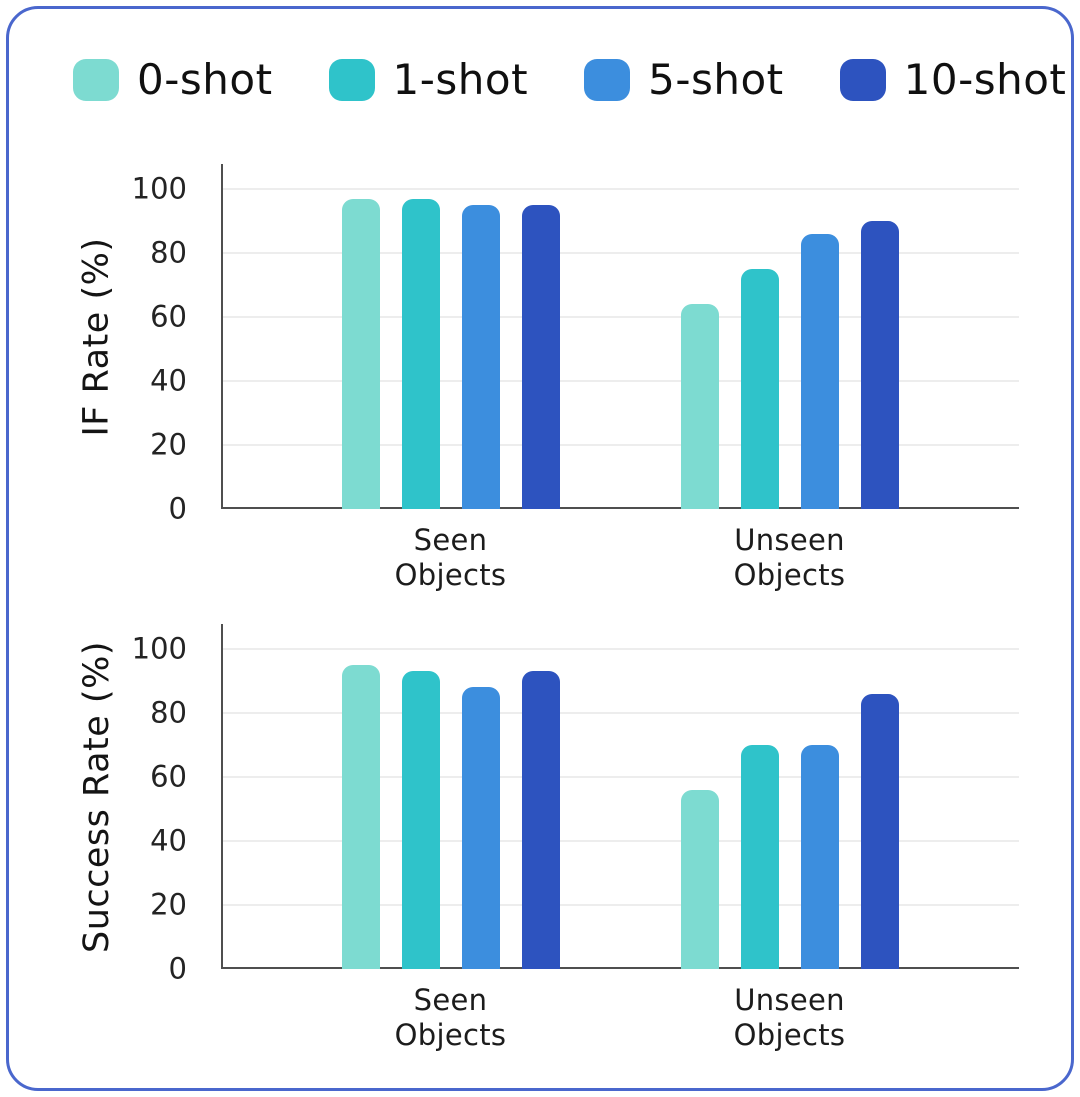  Describe the element at coordinates (607, 80) in the screenshot. I see `legend-swatch-5-shot` at that location.